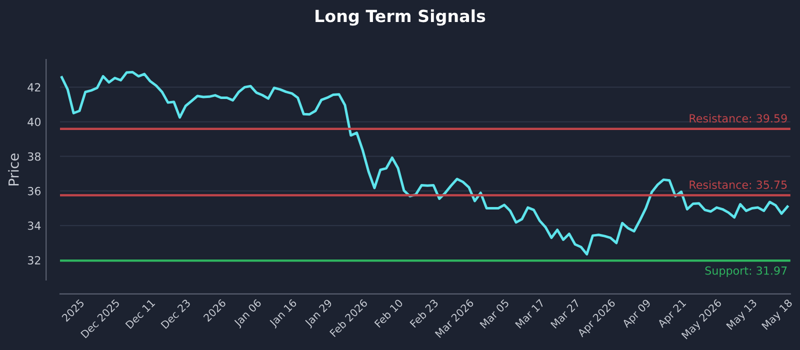 This screenshot has height=350, width=800. Describe the element at coordinates (738, 118) in the screenshot. I see `ref-line-label: Resistance: 39.59` at that location.